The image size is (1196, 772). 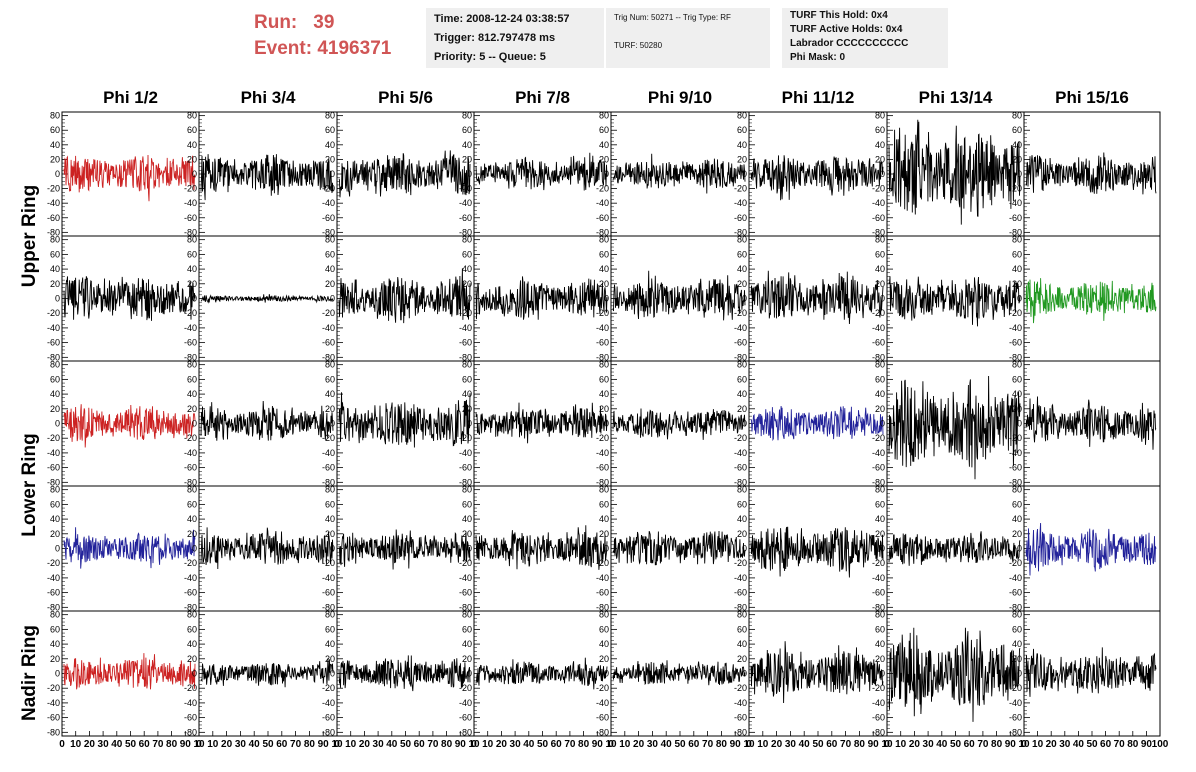 What do you see at coordinates (261, 174) in the screenshot?
I see `panel-r1-c2: 80 60 40 20 0 -20 -40 -60 -80` at bounding box center [261, 174].